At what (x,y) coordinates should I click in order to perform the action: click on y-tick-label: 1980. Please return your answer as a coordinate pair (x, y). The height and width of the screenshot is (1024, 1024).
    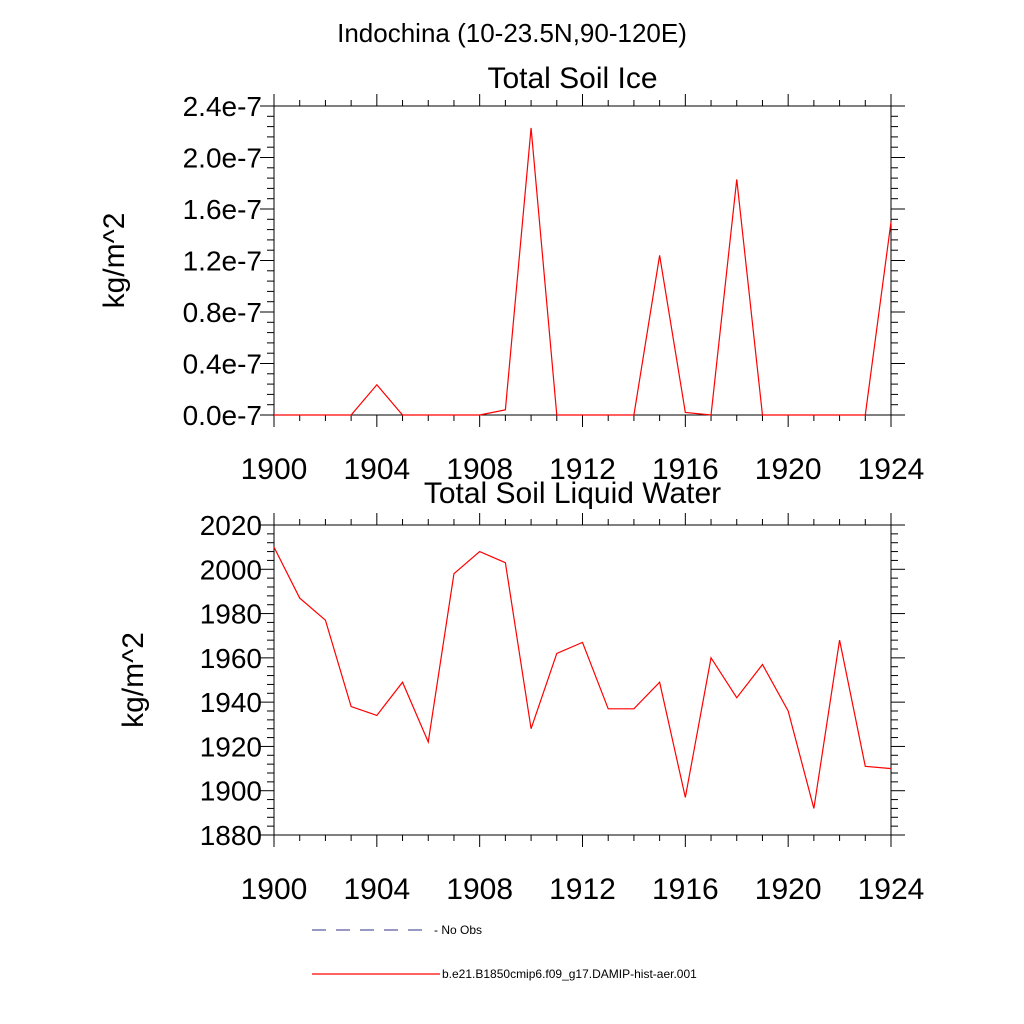
    Looking at the image, I should click on (231, 614).